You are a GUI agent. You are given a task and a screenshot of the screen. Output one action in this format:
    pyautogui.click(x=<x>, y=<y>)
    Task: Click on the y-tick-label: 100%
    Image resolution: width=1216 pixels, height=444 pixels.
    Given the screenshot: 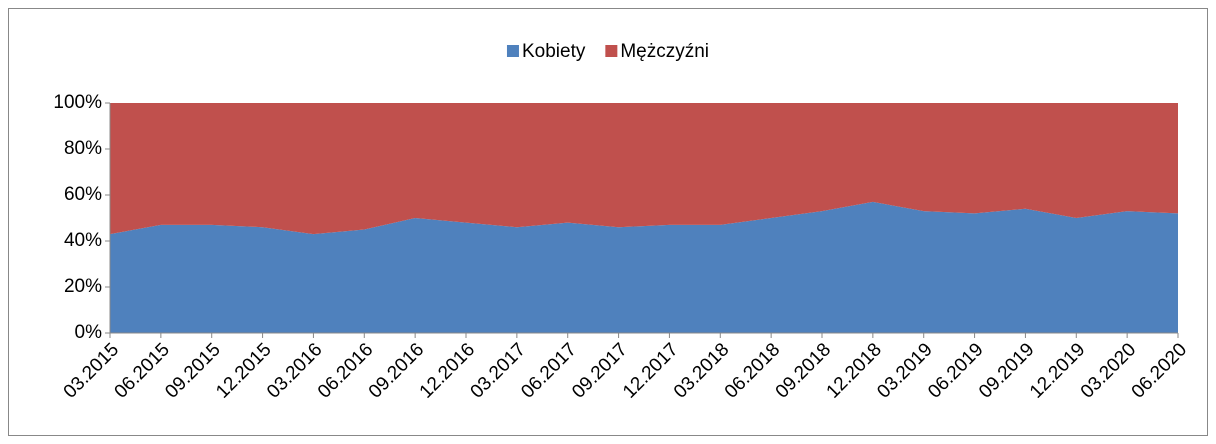 What is the action you would take?
    pyautogui.click(x=77, y=102)
    